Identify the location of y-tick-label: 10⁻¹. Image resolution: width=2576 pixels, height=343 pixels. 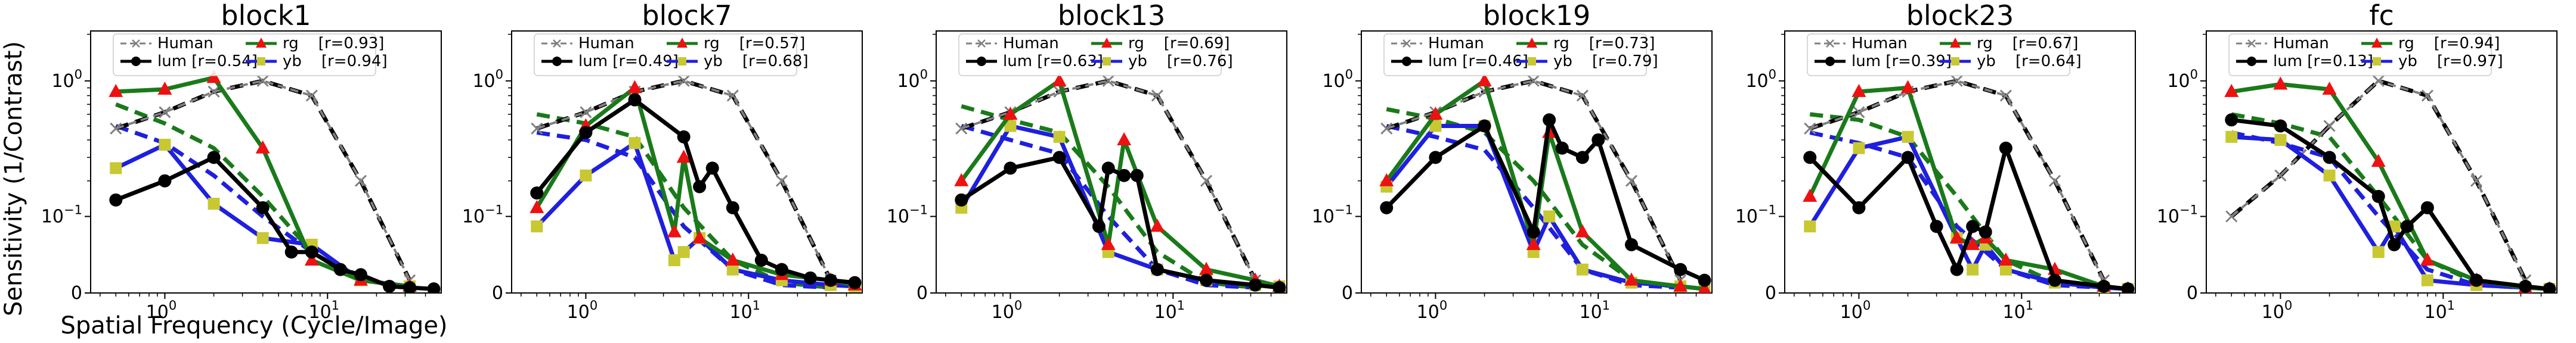
(483, 214).